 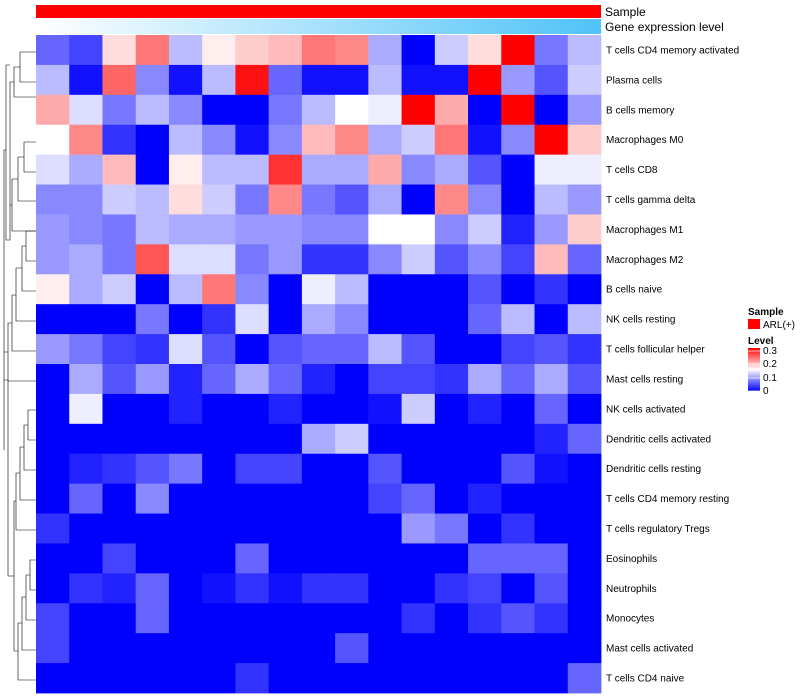 What do you see at coordinates (640, 110) in the screenshot?
I see `row-label: B cells memory` at bounding box center [640, 110].